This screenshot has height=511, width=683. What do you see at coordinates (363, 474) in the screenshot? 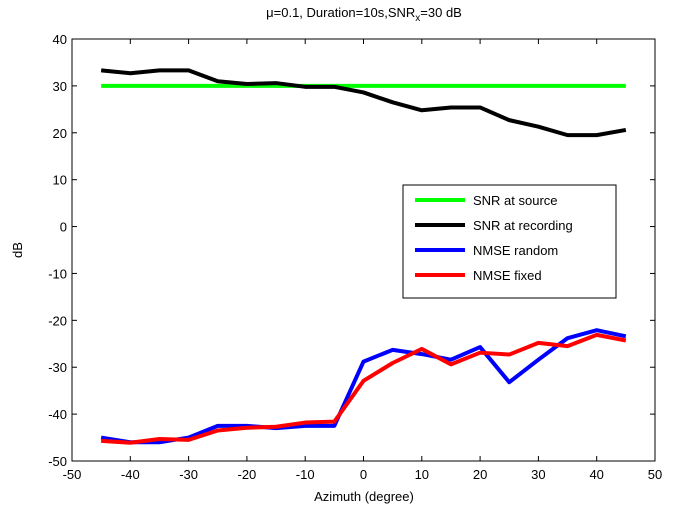
I see `x-tick-label: 0` at bounding box center [363, 474].